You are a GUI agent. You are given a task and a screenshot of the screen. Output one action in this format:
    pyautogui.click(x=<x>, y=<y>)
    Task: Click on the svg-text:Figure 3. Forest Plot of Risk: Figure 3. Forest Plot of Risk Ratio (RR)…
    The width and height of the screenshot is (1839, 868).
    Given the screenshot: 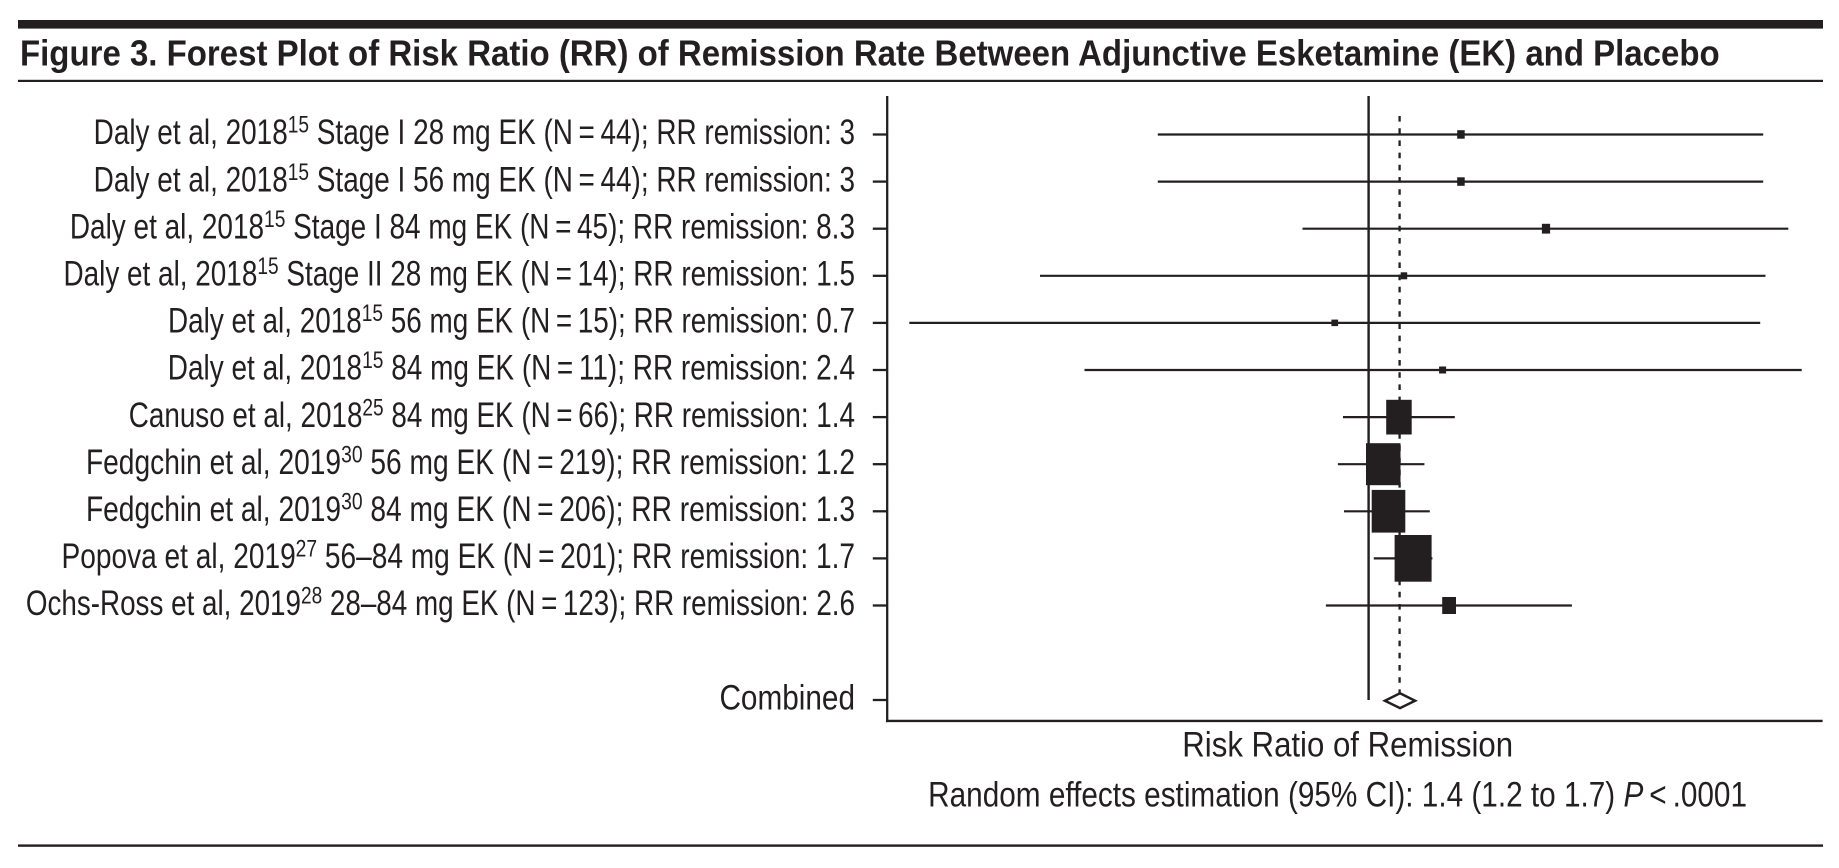 What is the action you would take?
    pyautogui.click(x=870, y=54)
    